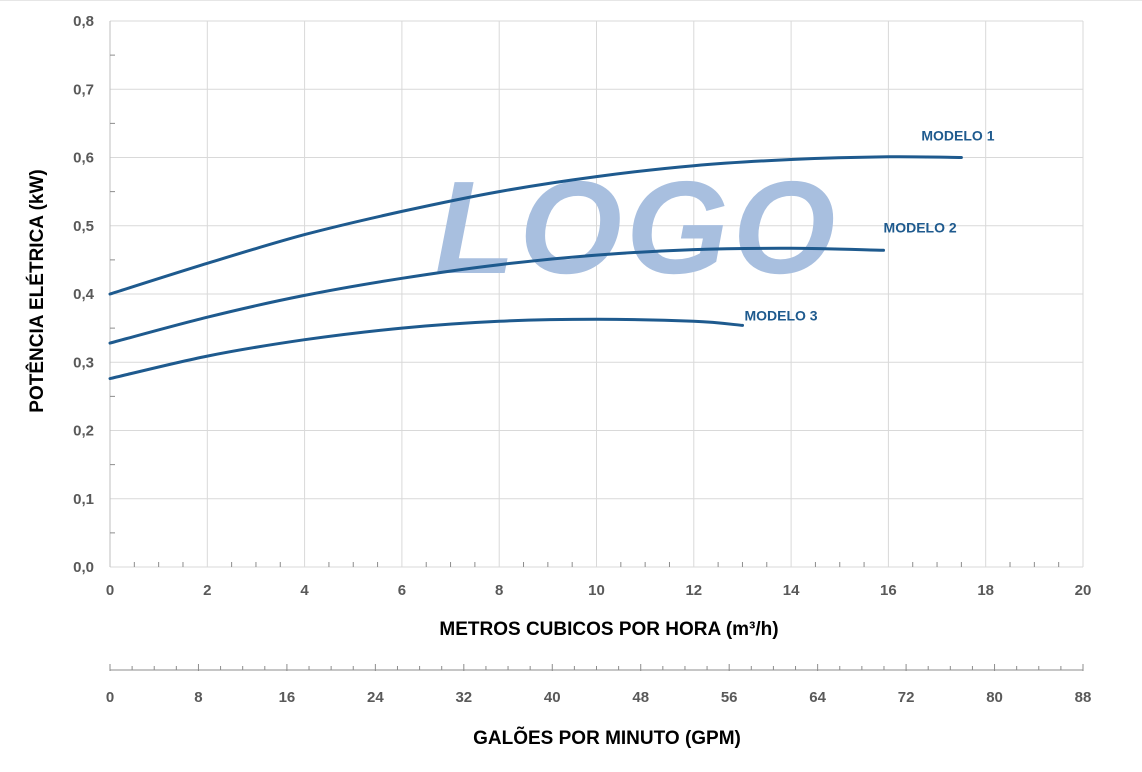 The height and width of the screenshot is (772, 1142). What do you see at coordinates (83, 21) in the screenshot?
I see `y-tick-label: 0,8` at bounding box center [83, 21].